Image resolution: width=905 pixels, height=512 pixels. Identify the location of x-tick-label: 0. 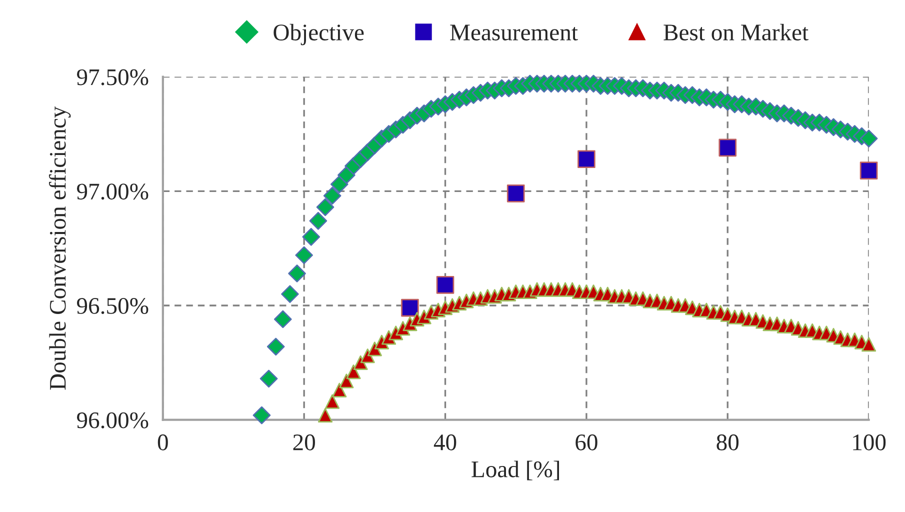
(163, 442).